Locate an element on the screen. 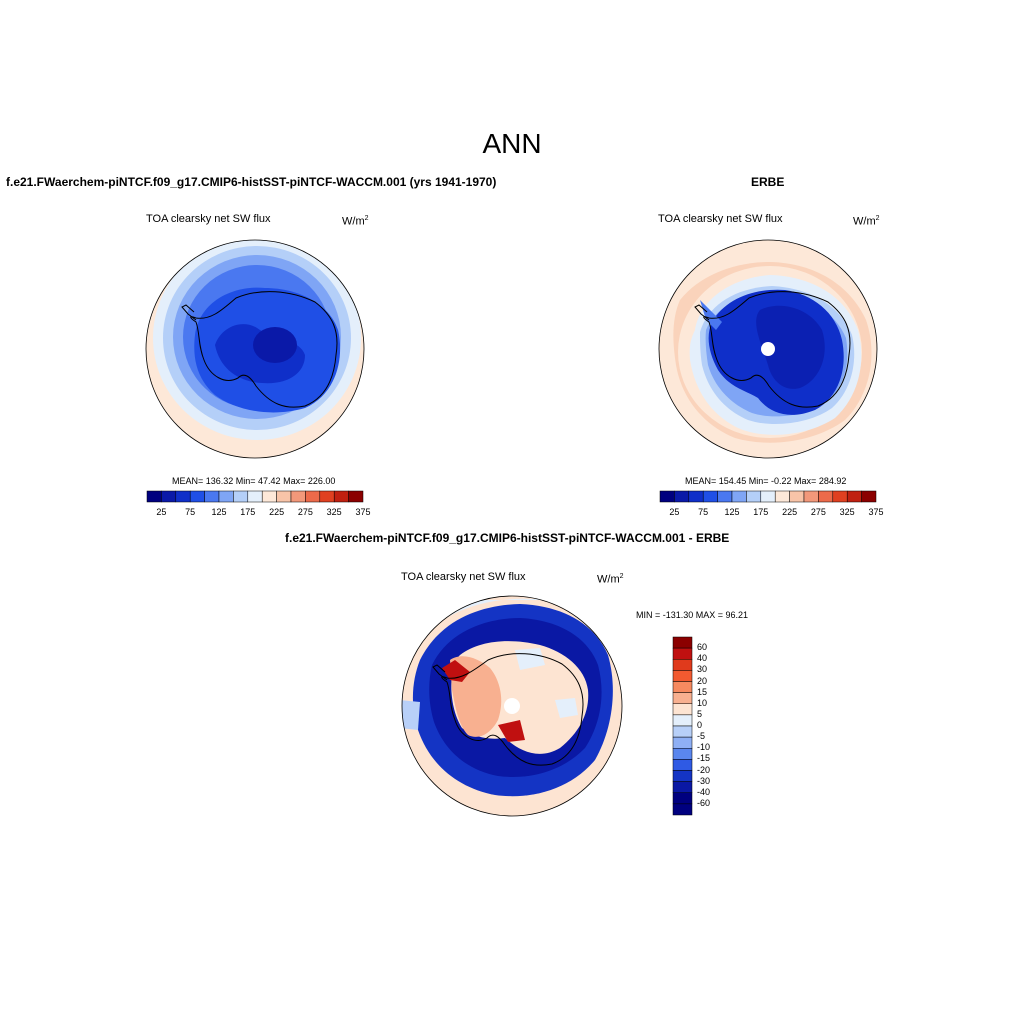  panel-3-colorbar is located at coordinates (682, 726).